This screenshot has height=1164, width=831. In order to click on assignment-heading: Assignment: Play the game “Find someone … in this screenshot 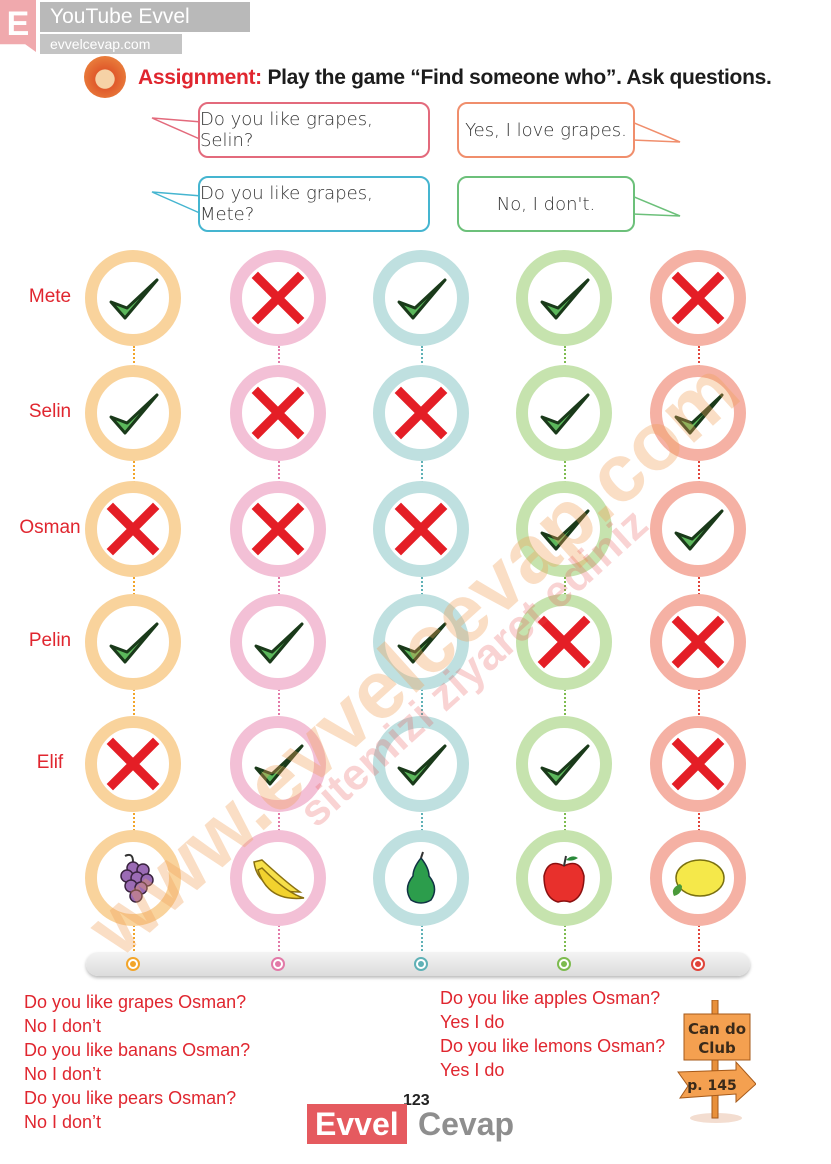, I will do `click(455, 78)`.